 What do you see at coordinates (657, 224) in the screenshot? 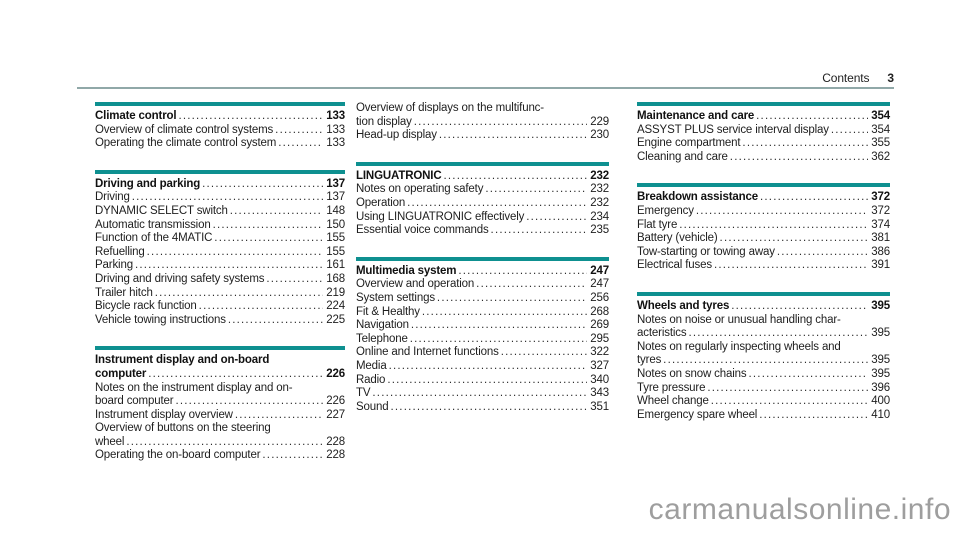
I see `toc-entry-label: Flat tyre` at bounding box center [657, 224].